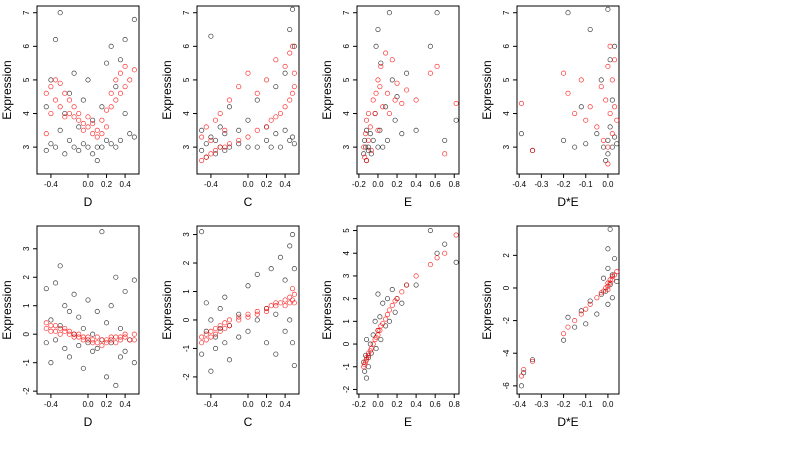 This screenshot has width=800, height=450. I want to click on panel-1: -0.4 0.0 0.2 0.4 3 4 5 6 7 D Expression, so click(70, 107).